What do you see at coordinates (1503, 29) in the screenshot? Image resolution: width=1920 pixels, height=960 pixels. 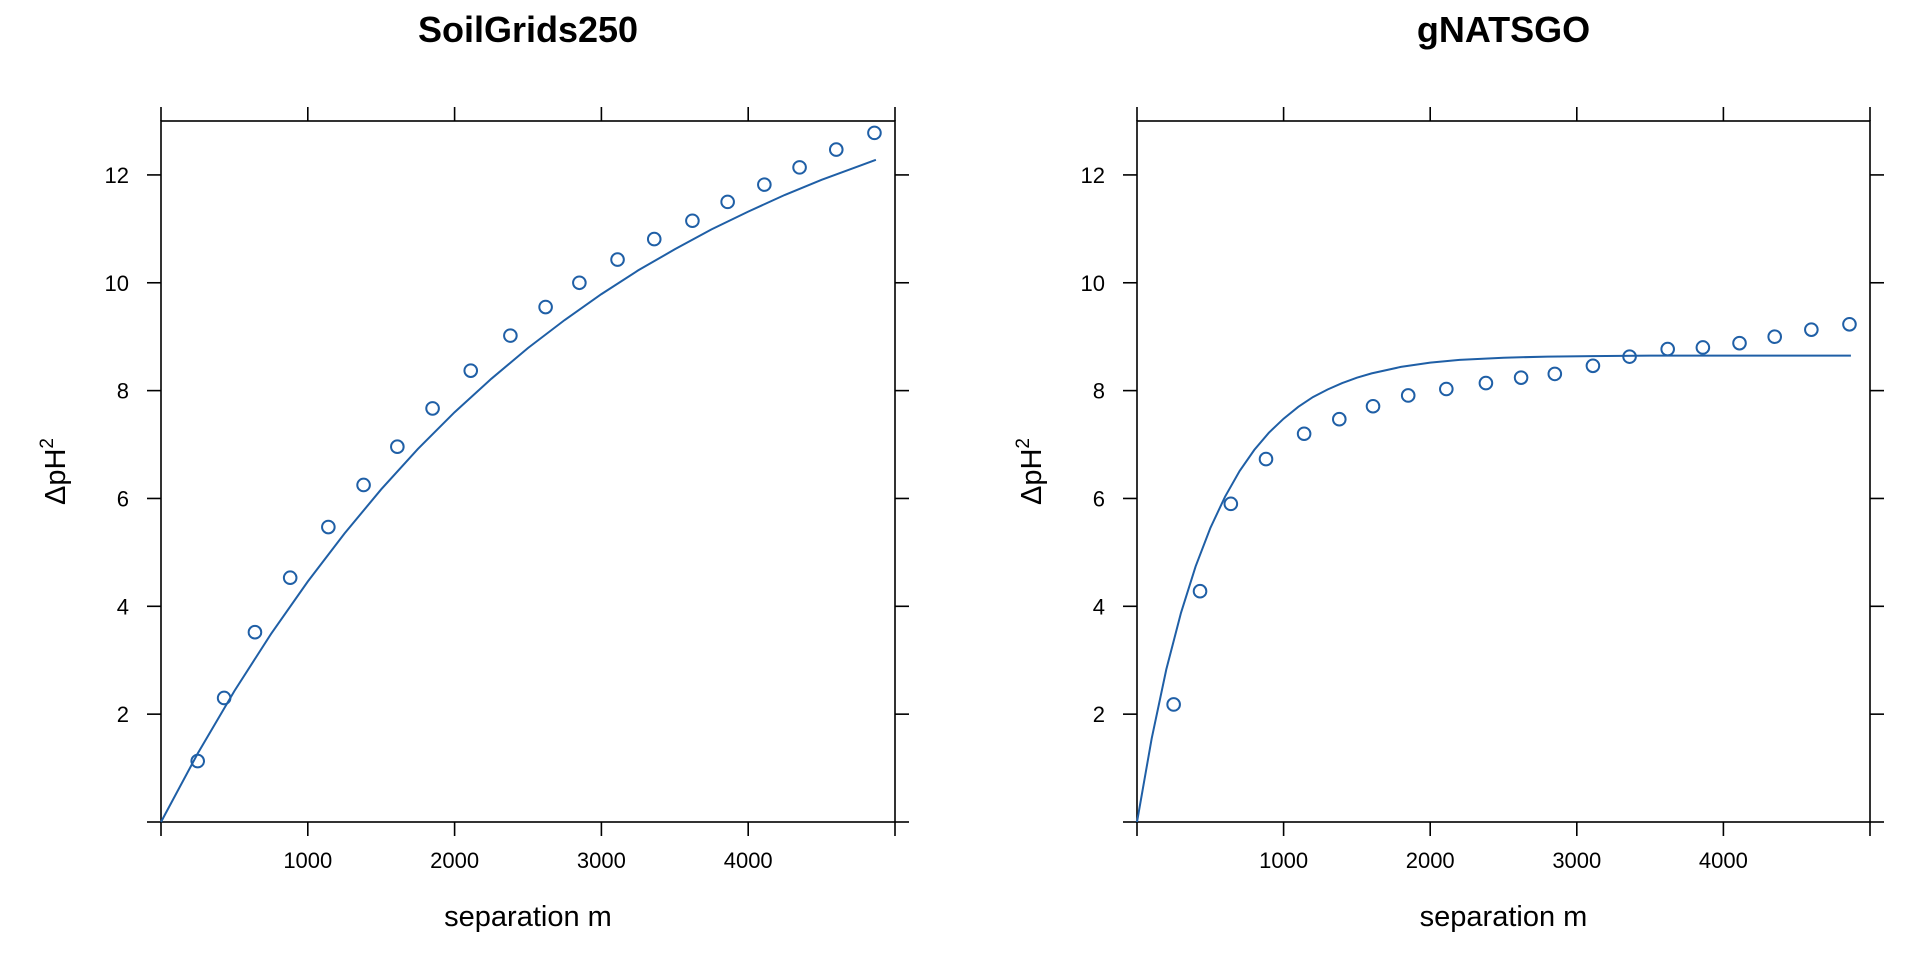 I see `panel-title: gNATSGO` at bounding box center [1503, 29].